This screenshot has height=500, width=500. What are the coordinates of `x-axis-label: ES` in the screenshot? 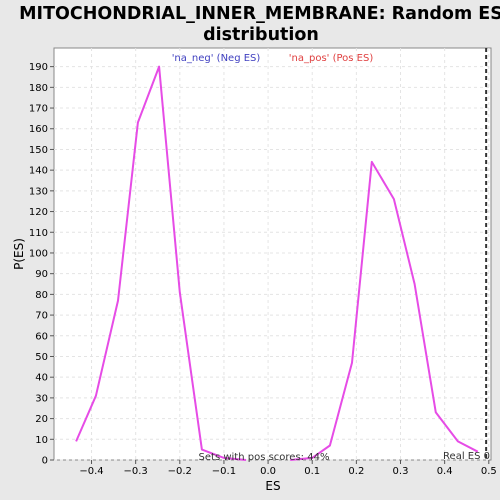 It's located at (272, 486).